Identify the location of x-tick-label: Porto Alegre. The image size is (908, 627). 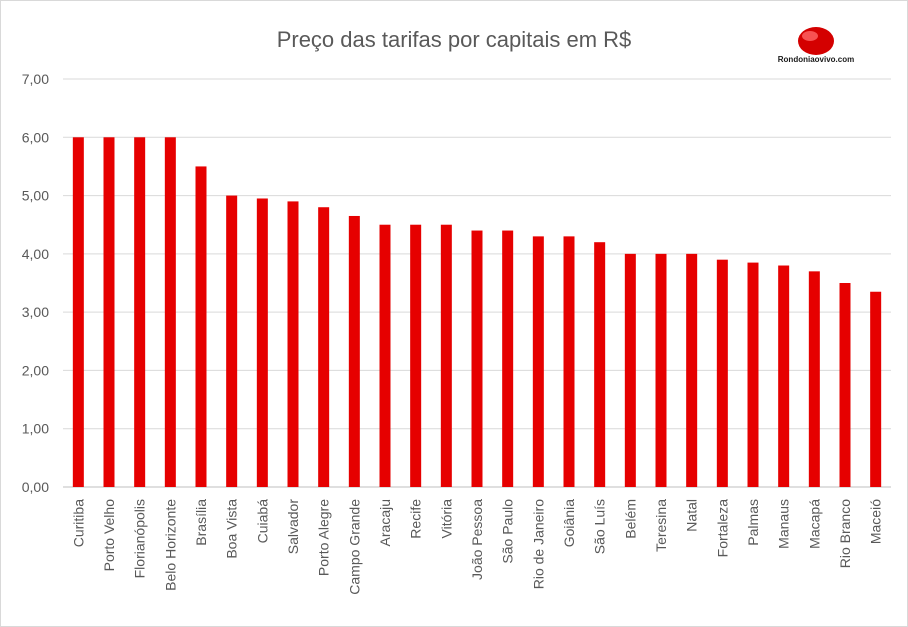
(324, 537).